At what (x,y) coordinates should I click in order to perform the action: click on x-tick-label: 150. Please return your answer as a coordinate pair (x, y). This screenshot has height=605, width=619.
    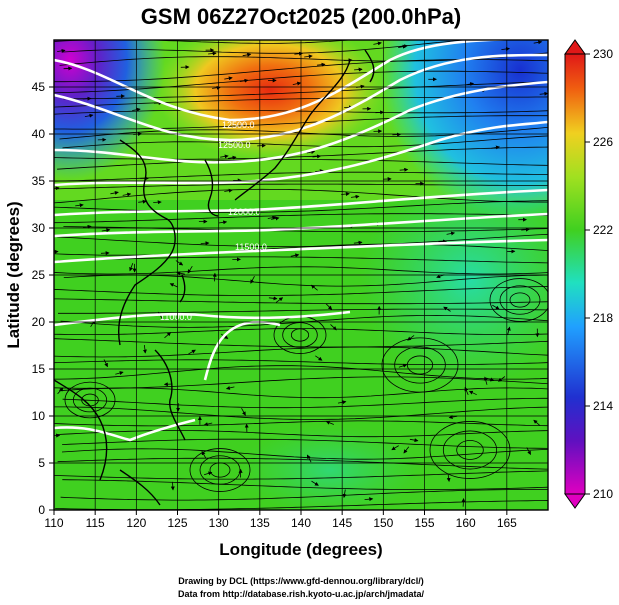
    Looking at the image, I should click on (383, 523).